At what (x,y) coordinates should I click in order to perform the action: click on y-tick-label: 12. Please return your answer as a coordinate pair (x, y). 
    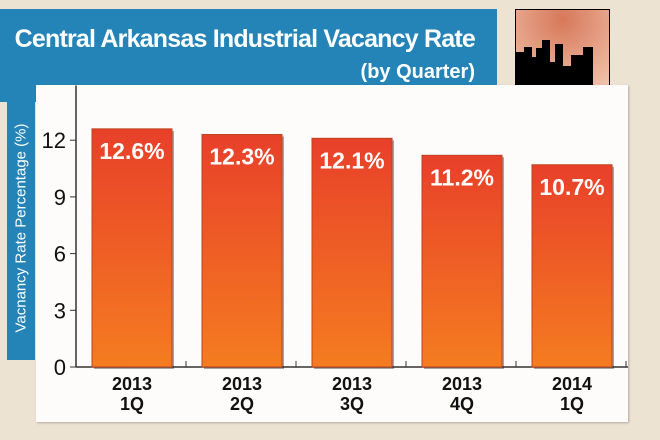
    Looking at the image, I should click on (54, 140).